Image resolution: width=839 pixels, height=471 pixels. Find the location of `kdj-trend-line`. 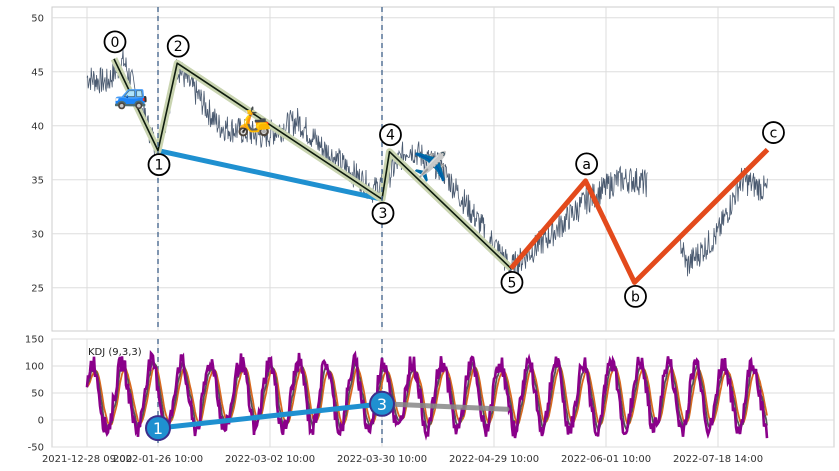

kdj-trend-line is located at coordinates (270, 416).